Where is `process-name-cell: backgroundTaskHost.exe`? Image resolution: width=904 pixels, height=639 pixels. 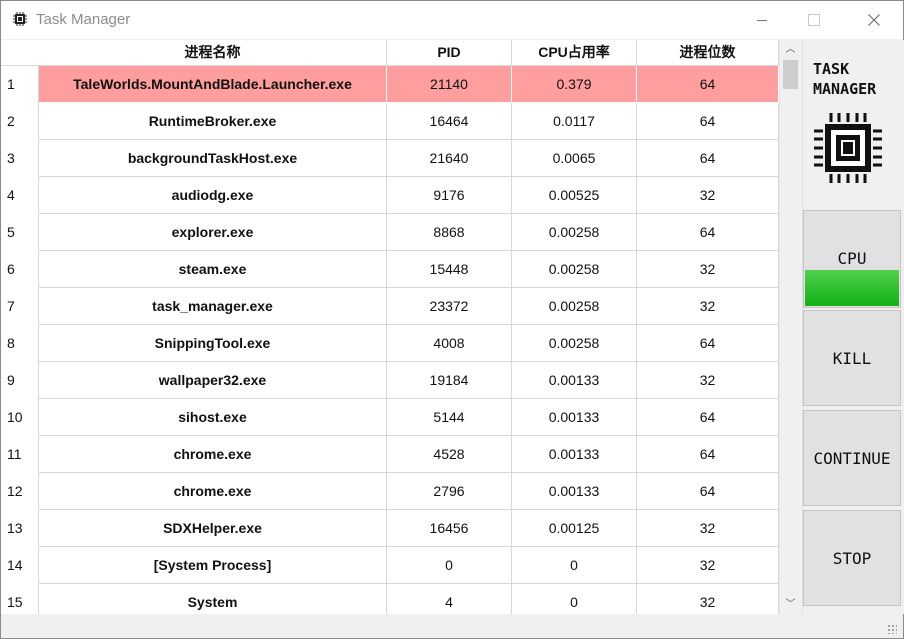 process-name-cell: backgroundTaskHost.exe is located at coordinates (213, 158).